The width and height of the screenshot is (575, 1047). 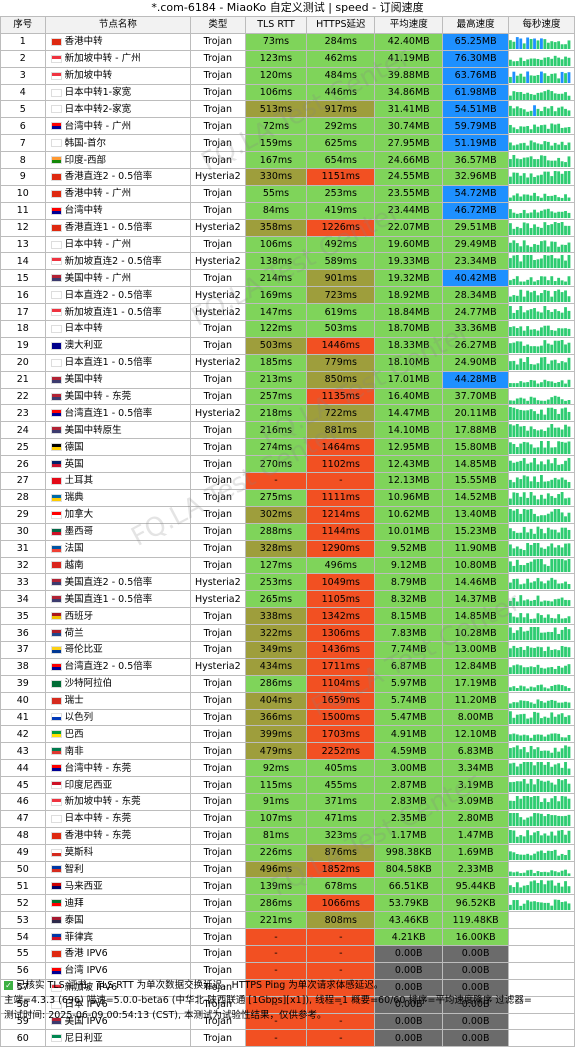 What do you see at coordinates (476, 751) in the screenshot?
I see `max-speed: 6.83MB` at bounding box center [476, 751].